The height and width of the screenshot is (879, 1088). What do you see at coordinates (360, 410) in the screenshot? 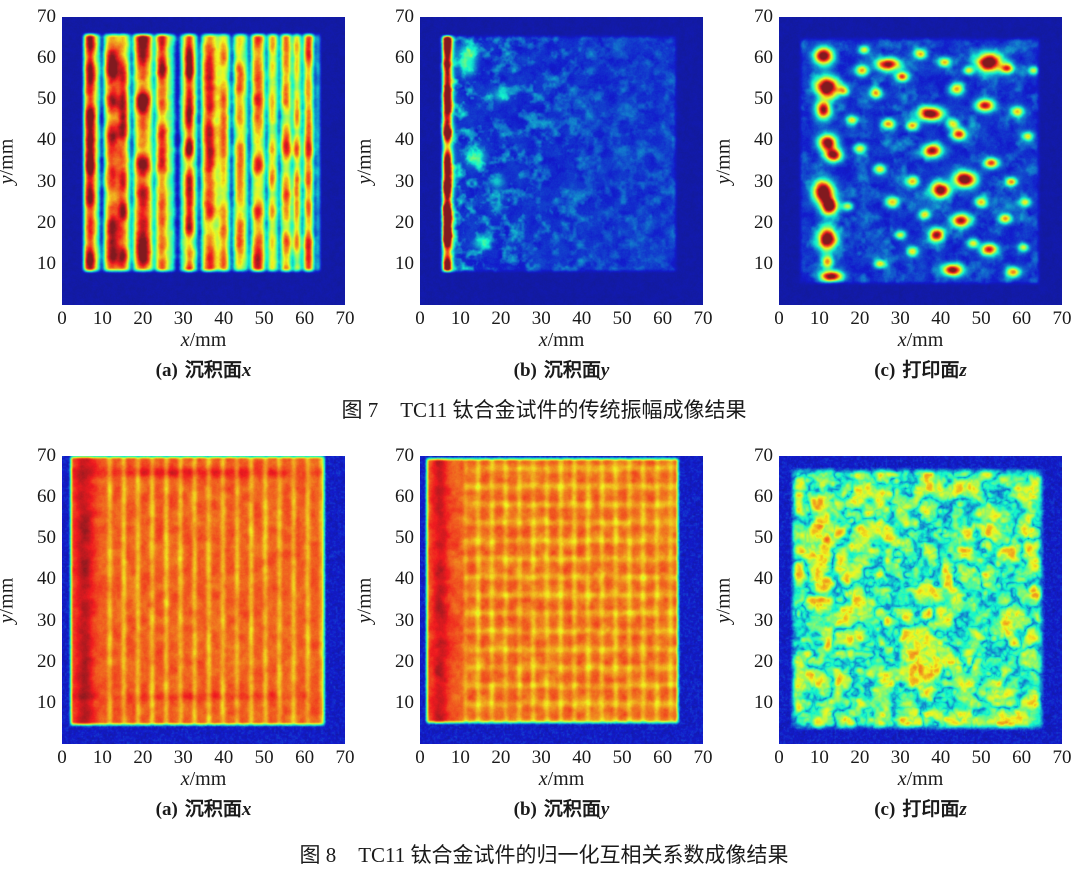
I see `figure-7-number: 图 7` at bounding box center [360, 410].